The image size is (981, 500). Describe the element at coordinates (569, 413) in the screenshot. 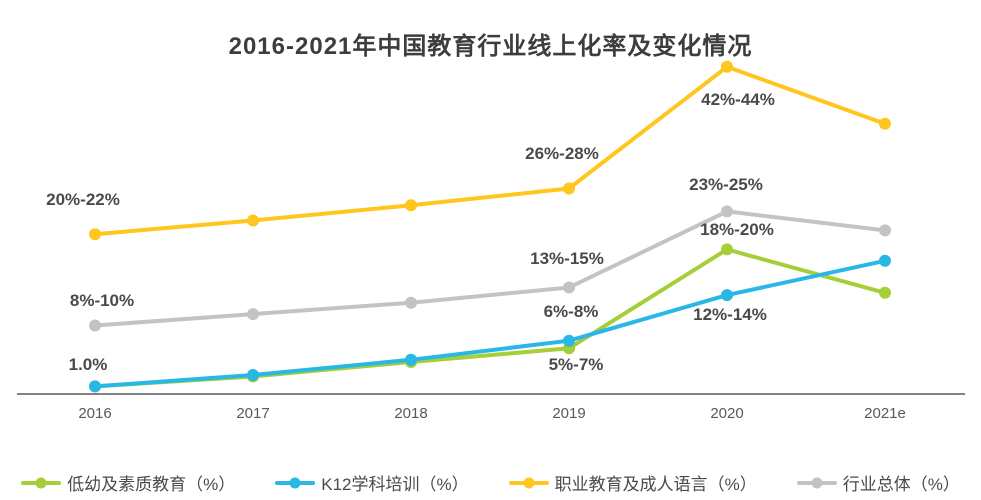

I see `x-tick-label: 2019` at that location.